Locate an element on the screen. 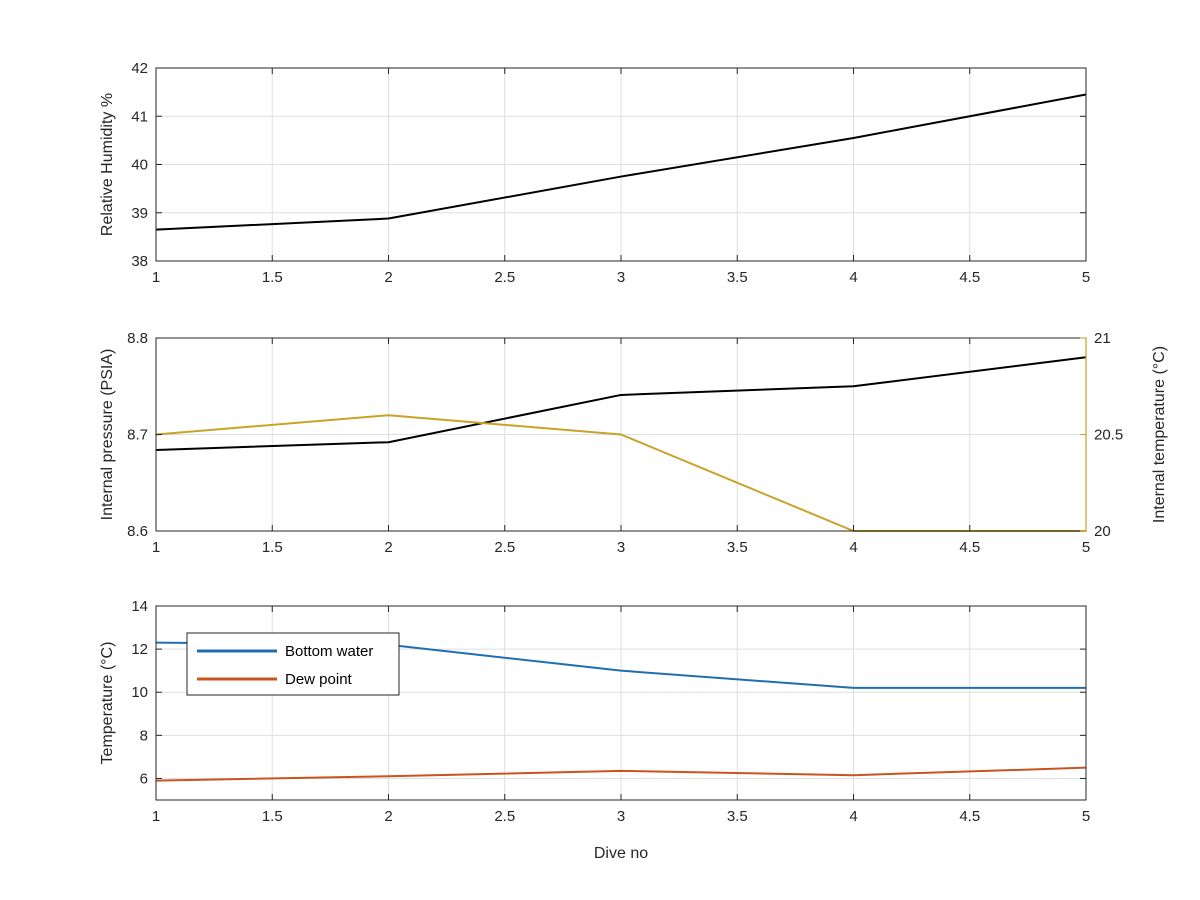  legend-label-dew-point: Dew point is located at coordinates (319, 679).